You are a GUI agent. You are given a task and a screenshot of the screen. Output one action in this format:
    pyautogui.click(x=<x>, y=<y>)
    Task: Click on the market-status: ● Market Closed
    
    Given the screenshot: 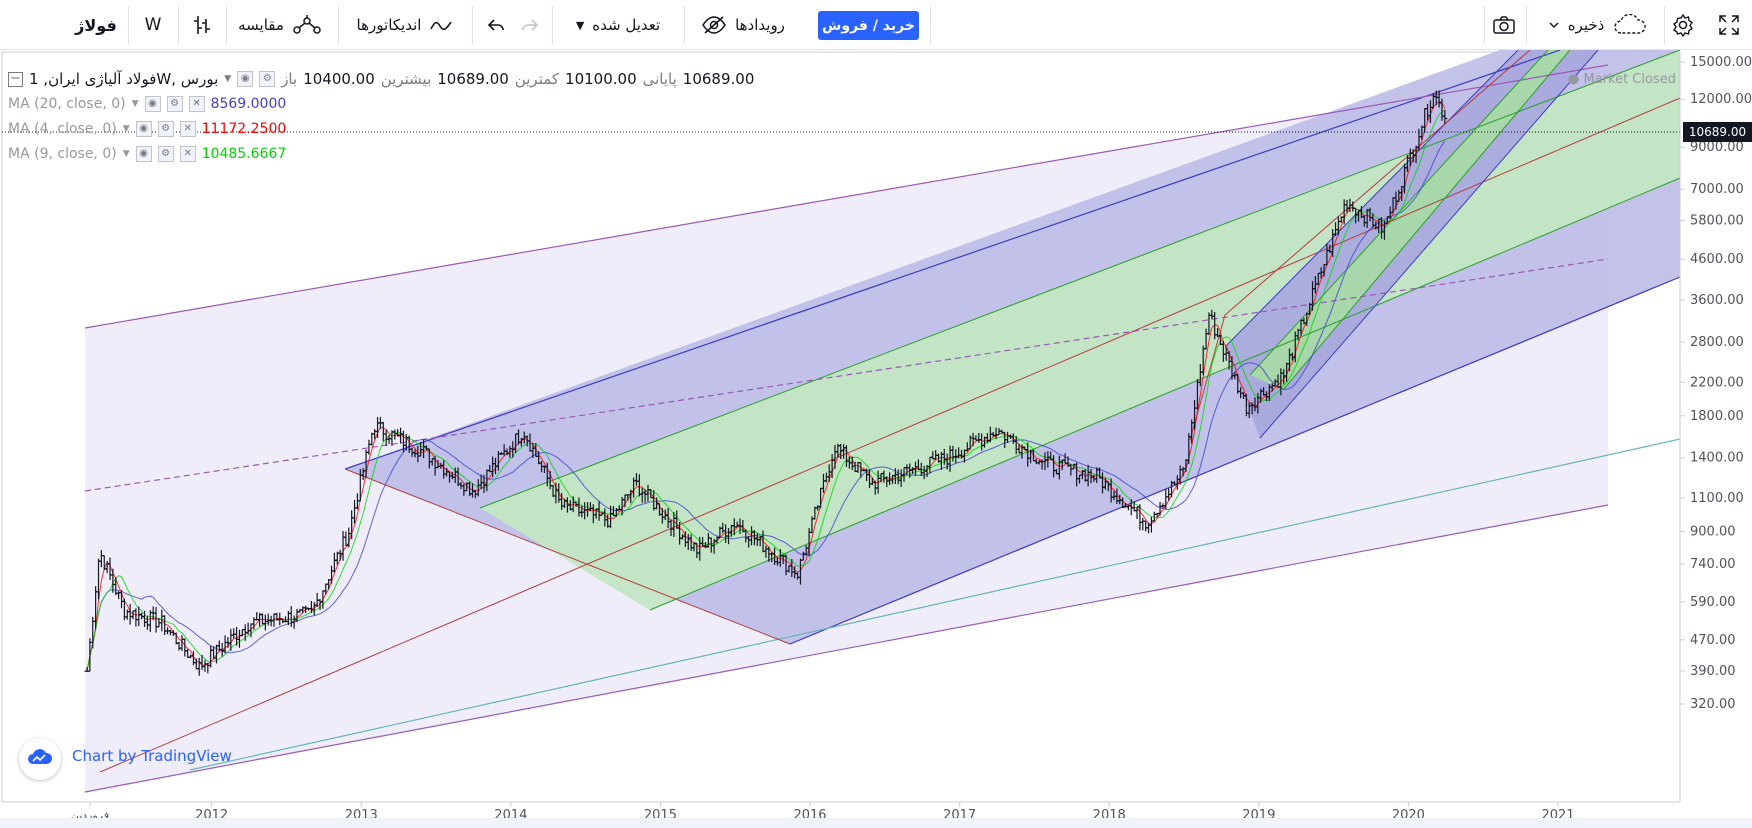 What is the action you would take?
    pyautogui.click(x=1622, y=79)
    